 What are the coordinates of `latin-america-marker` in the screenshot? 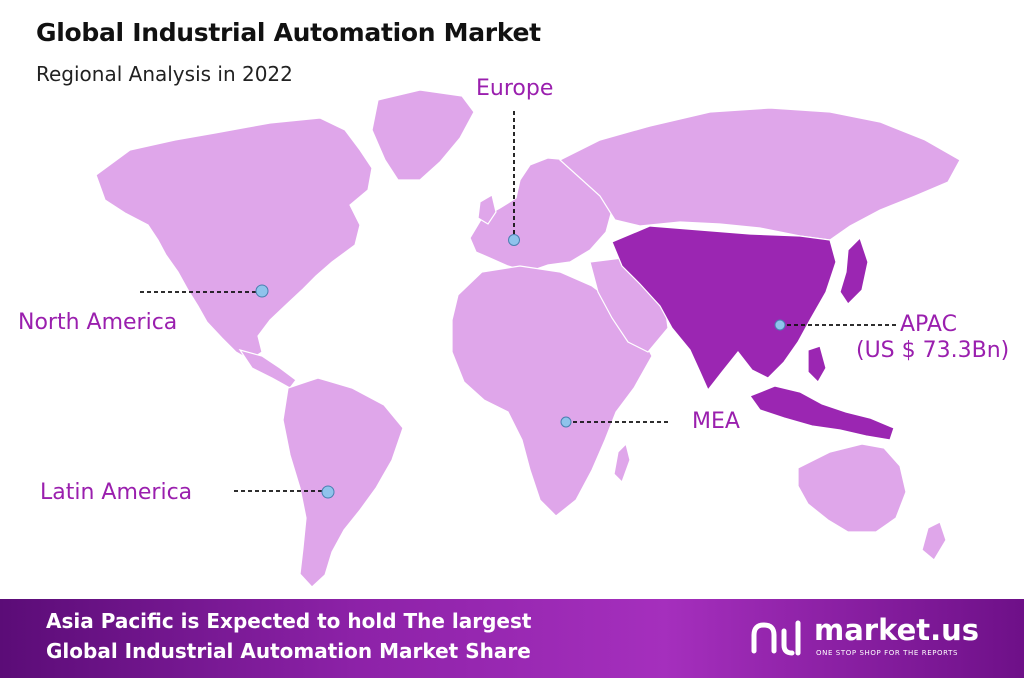 It's located at (328, 492).